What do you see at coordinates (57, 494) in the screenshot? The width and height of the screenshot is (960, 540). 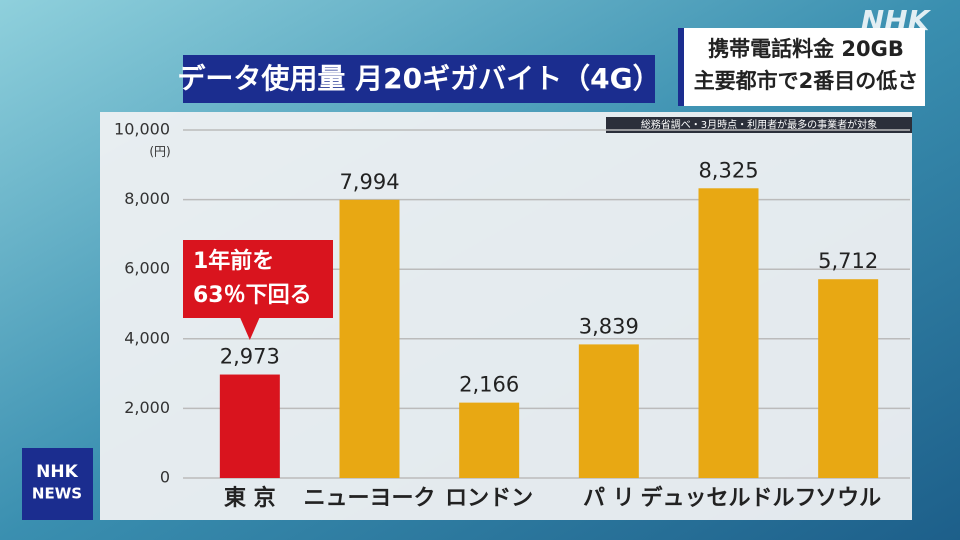 I see `news-logo: NEWS` at bounding box center [57, 494].